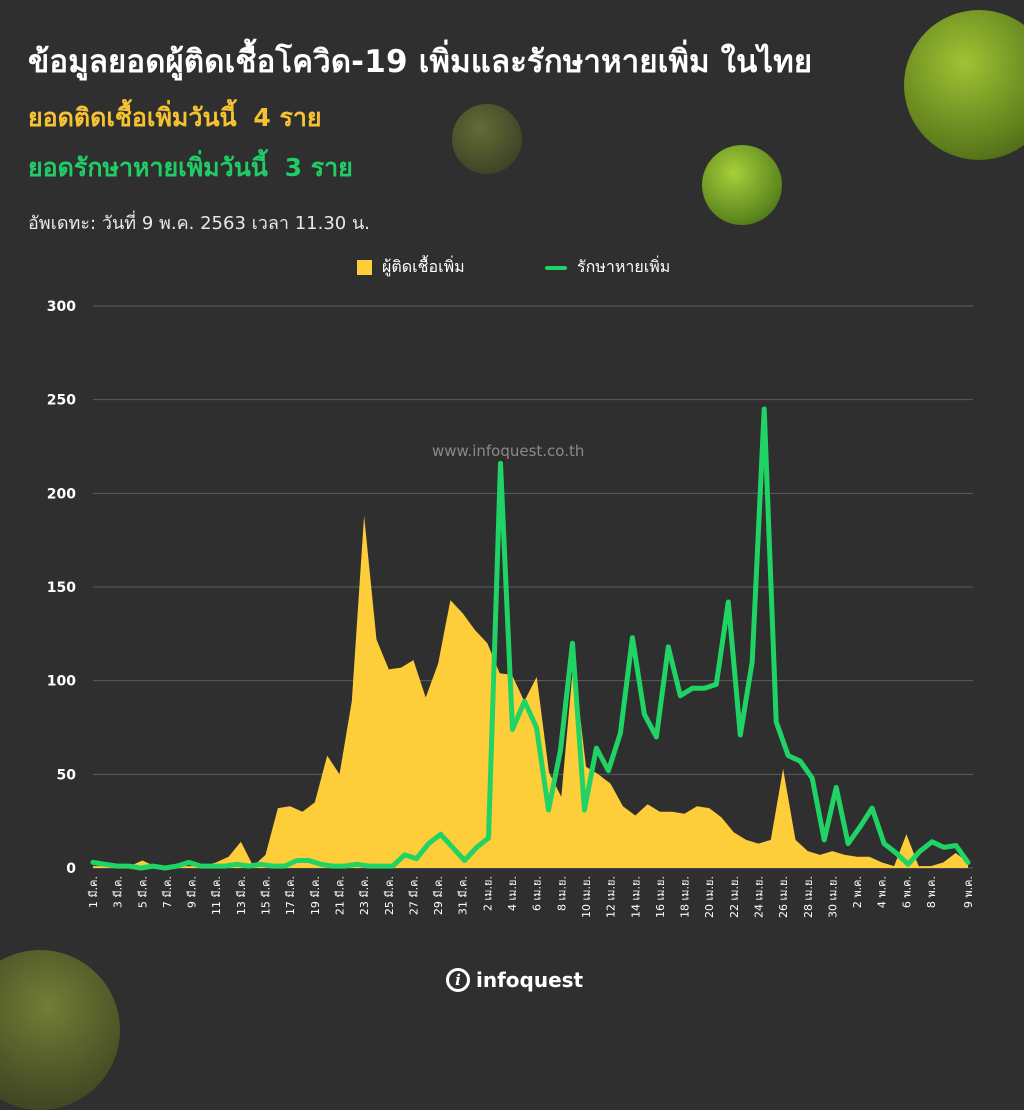 Image resolution: width=1024 pixels, height=1110 pixels. Describe the element at coordinates (216, 895) in the screenshot. I see `x-tick-label: 11 มี.ค.` at that location.